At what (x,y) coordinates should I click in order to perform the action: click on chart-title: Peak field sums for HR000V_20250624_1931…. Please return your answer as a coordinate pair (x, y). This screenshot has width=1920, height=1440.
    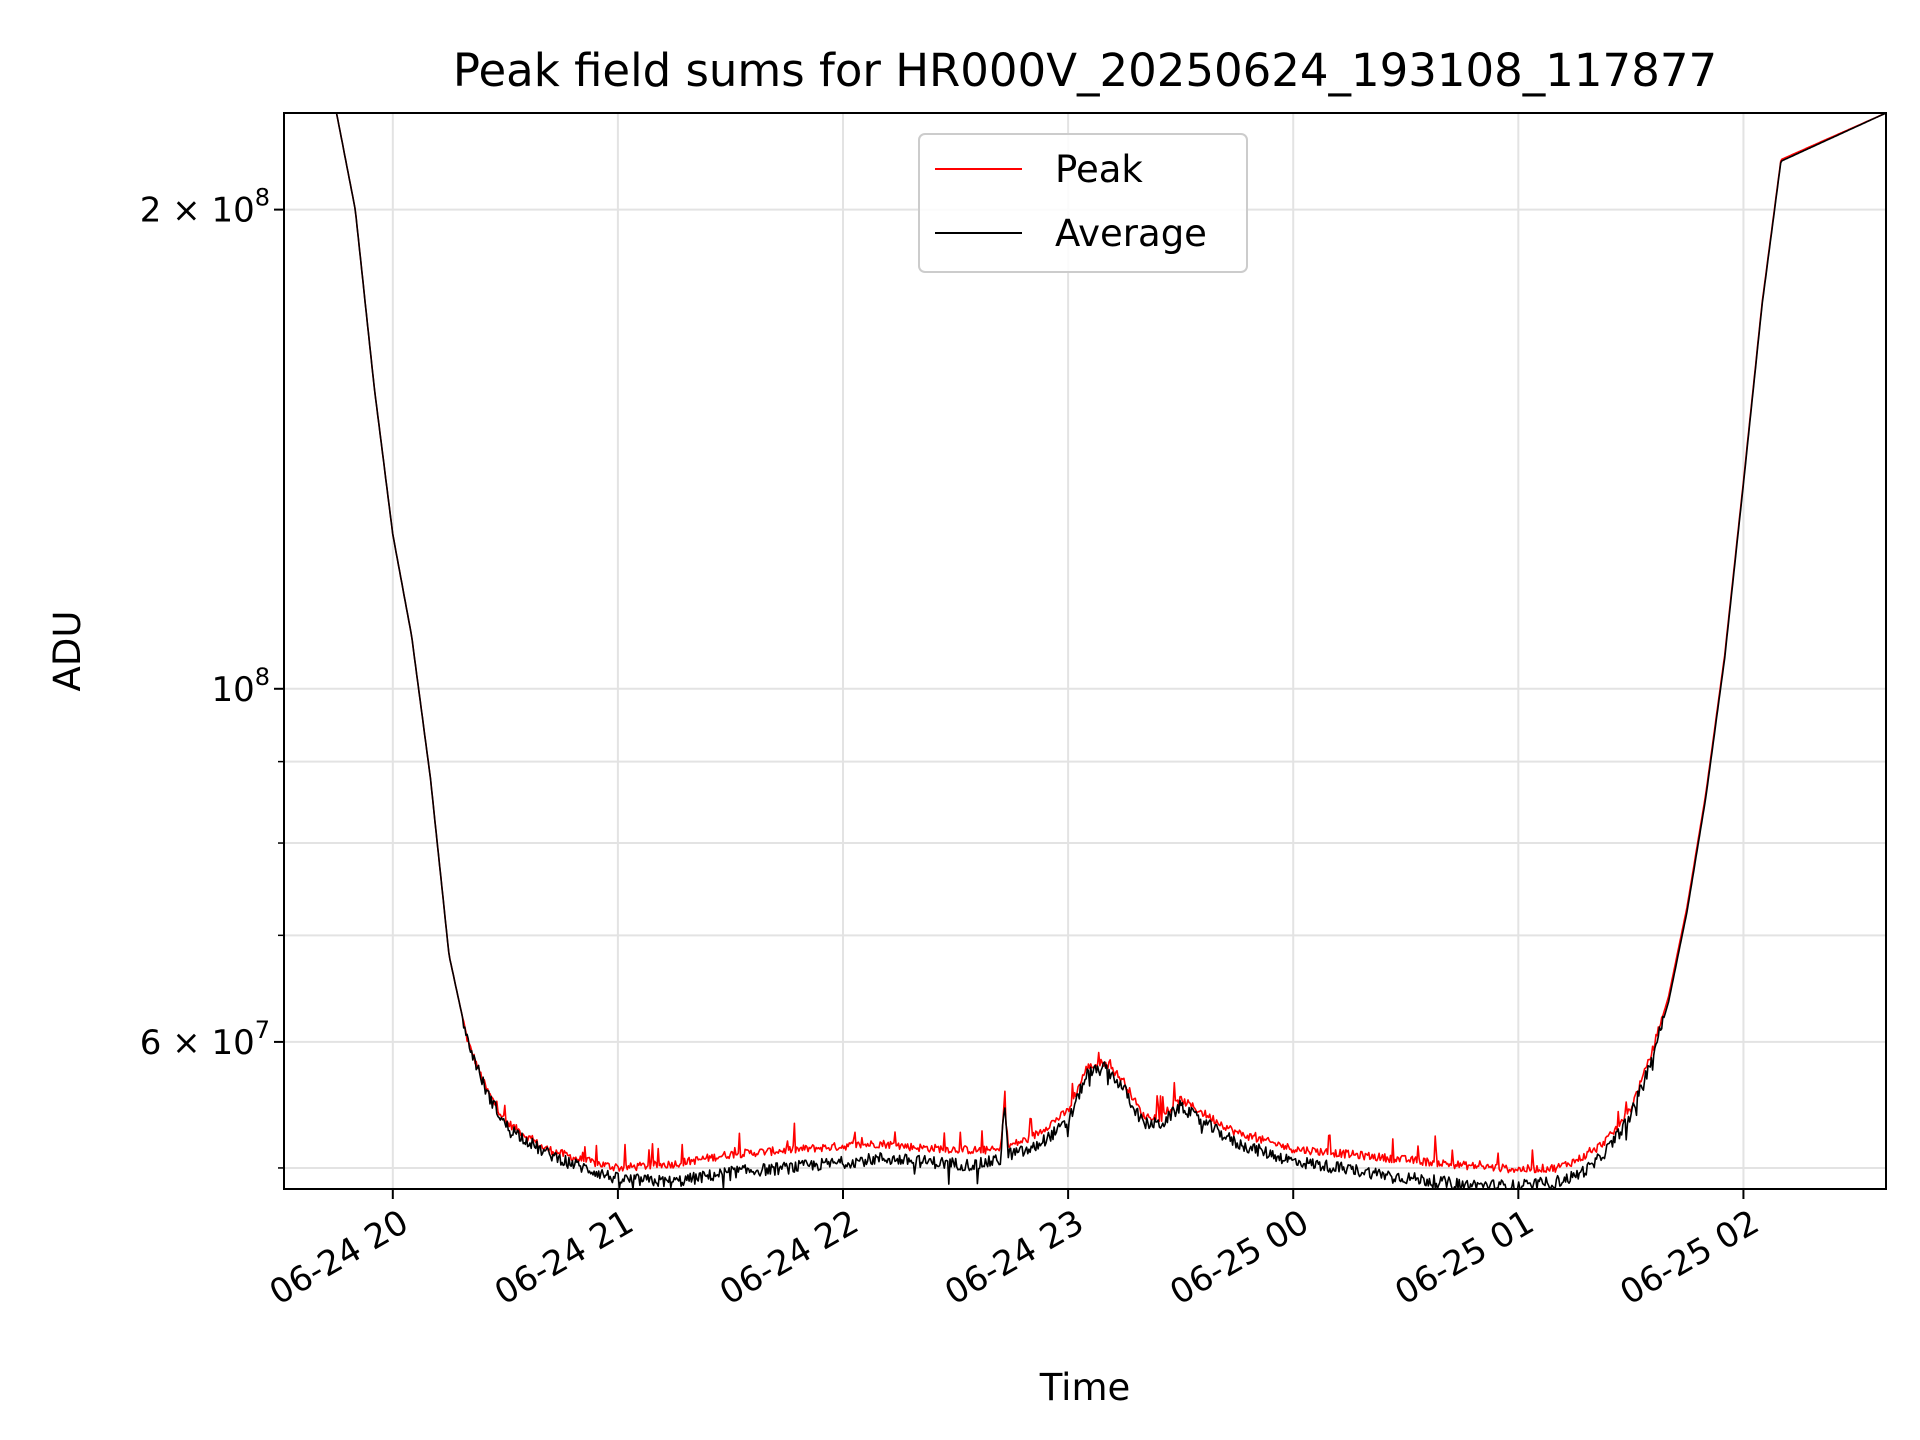
    Looking at the image, I should click on (1085, 70).